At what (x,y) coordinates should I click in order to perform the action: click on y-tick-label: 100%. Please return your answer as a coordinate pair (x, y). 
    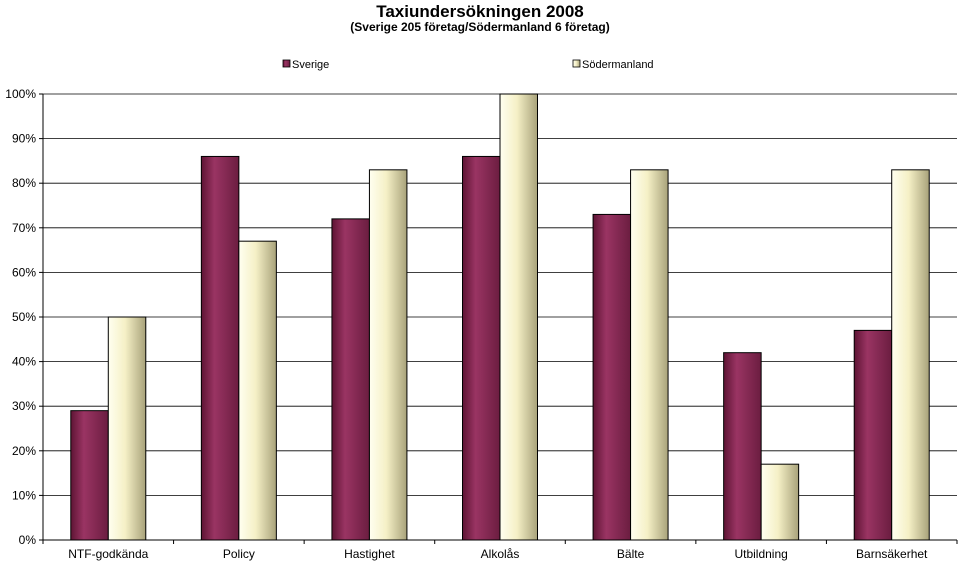
    Looking at the image, I should click on (20, 94).